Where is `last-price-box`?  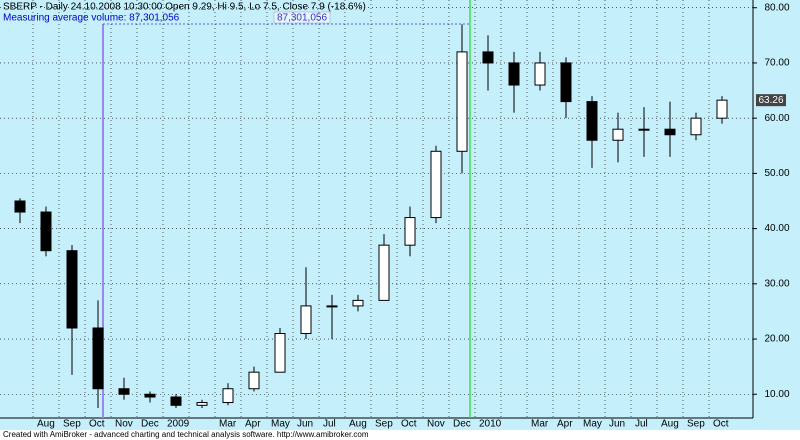 last-price-box is located at coordinates (771, 100).